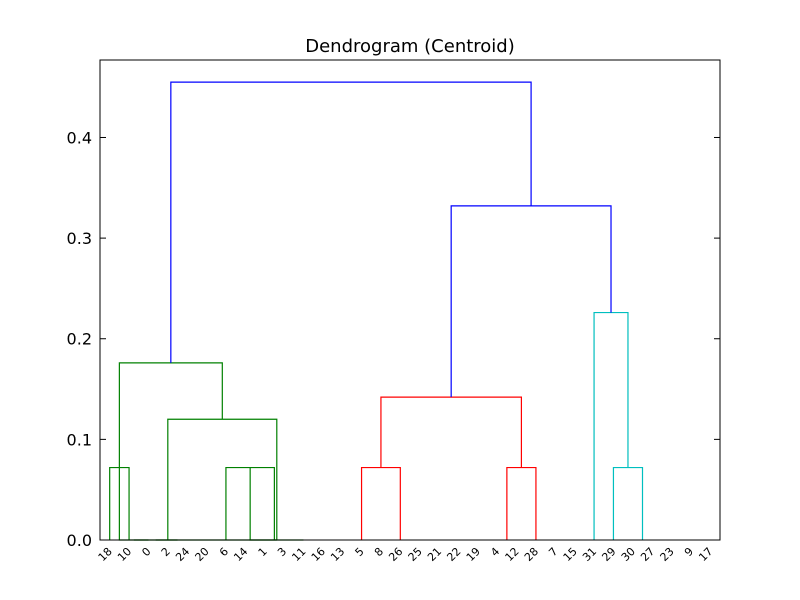 Image resolution: width=800 pixels, height=600 pixels. What do you see at coordinates (250, 503) in the screenshot?
I see `dendrogram-link-green` at bounding box center [250, 503].